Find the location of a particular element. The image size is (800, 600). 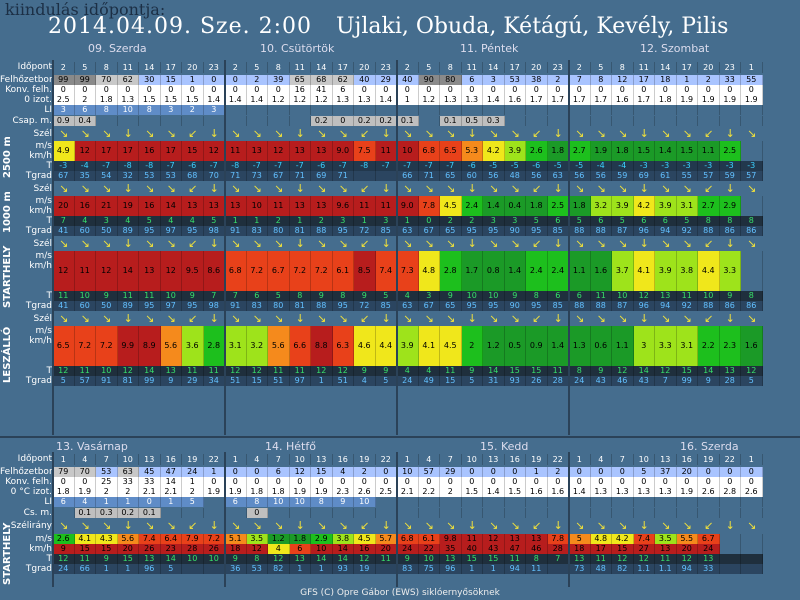

precip-row-top-cell: 0 is located at coordinates (343, 121).